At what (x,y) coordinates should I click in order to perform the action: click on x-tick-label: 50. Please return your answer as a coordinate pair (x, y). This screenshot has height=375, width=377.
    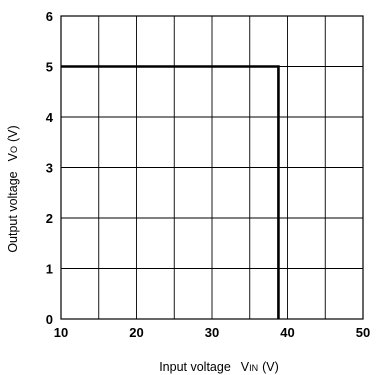
    Looking at the image, I should click on (363, 332).